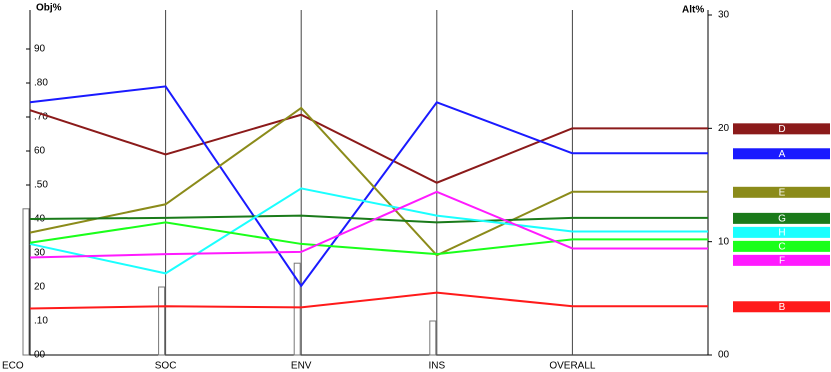  I want to click on y2-axis-label: Alt%, so click(693, 10).